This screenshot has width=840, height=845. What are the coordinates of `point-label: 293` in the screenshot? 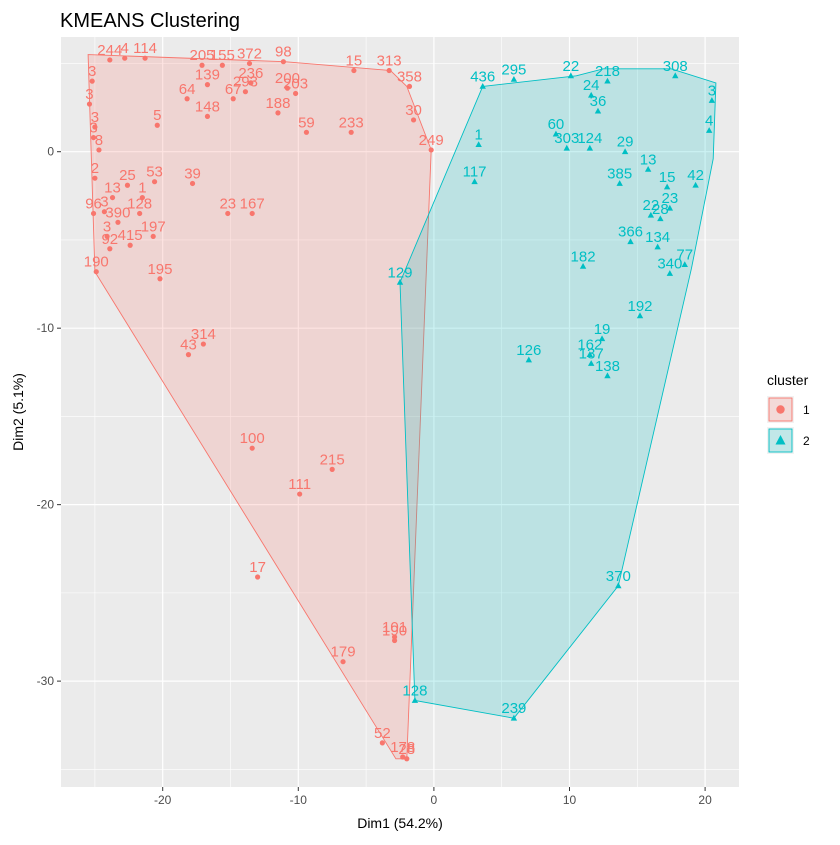 It's located at (245, 82).